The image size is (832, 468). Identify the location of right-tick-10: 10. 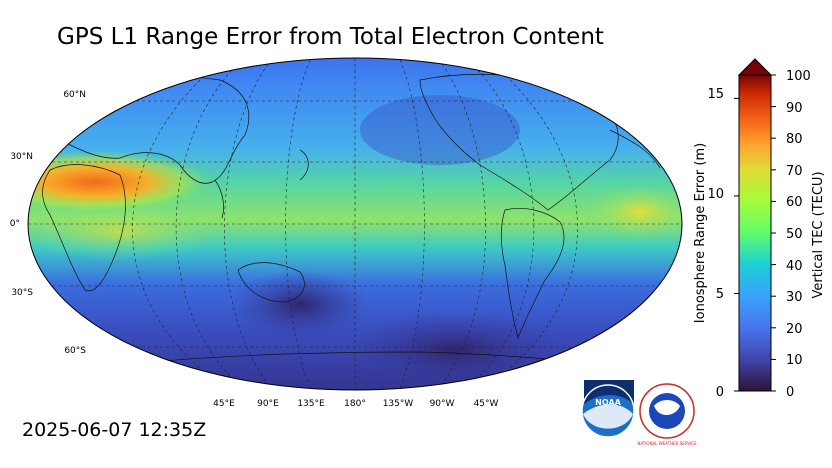
(794, 360).